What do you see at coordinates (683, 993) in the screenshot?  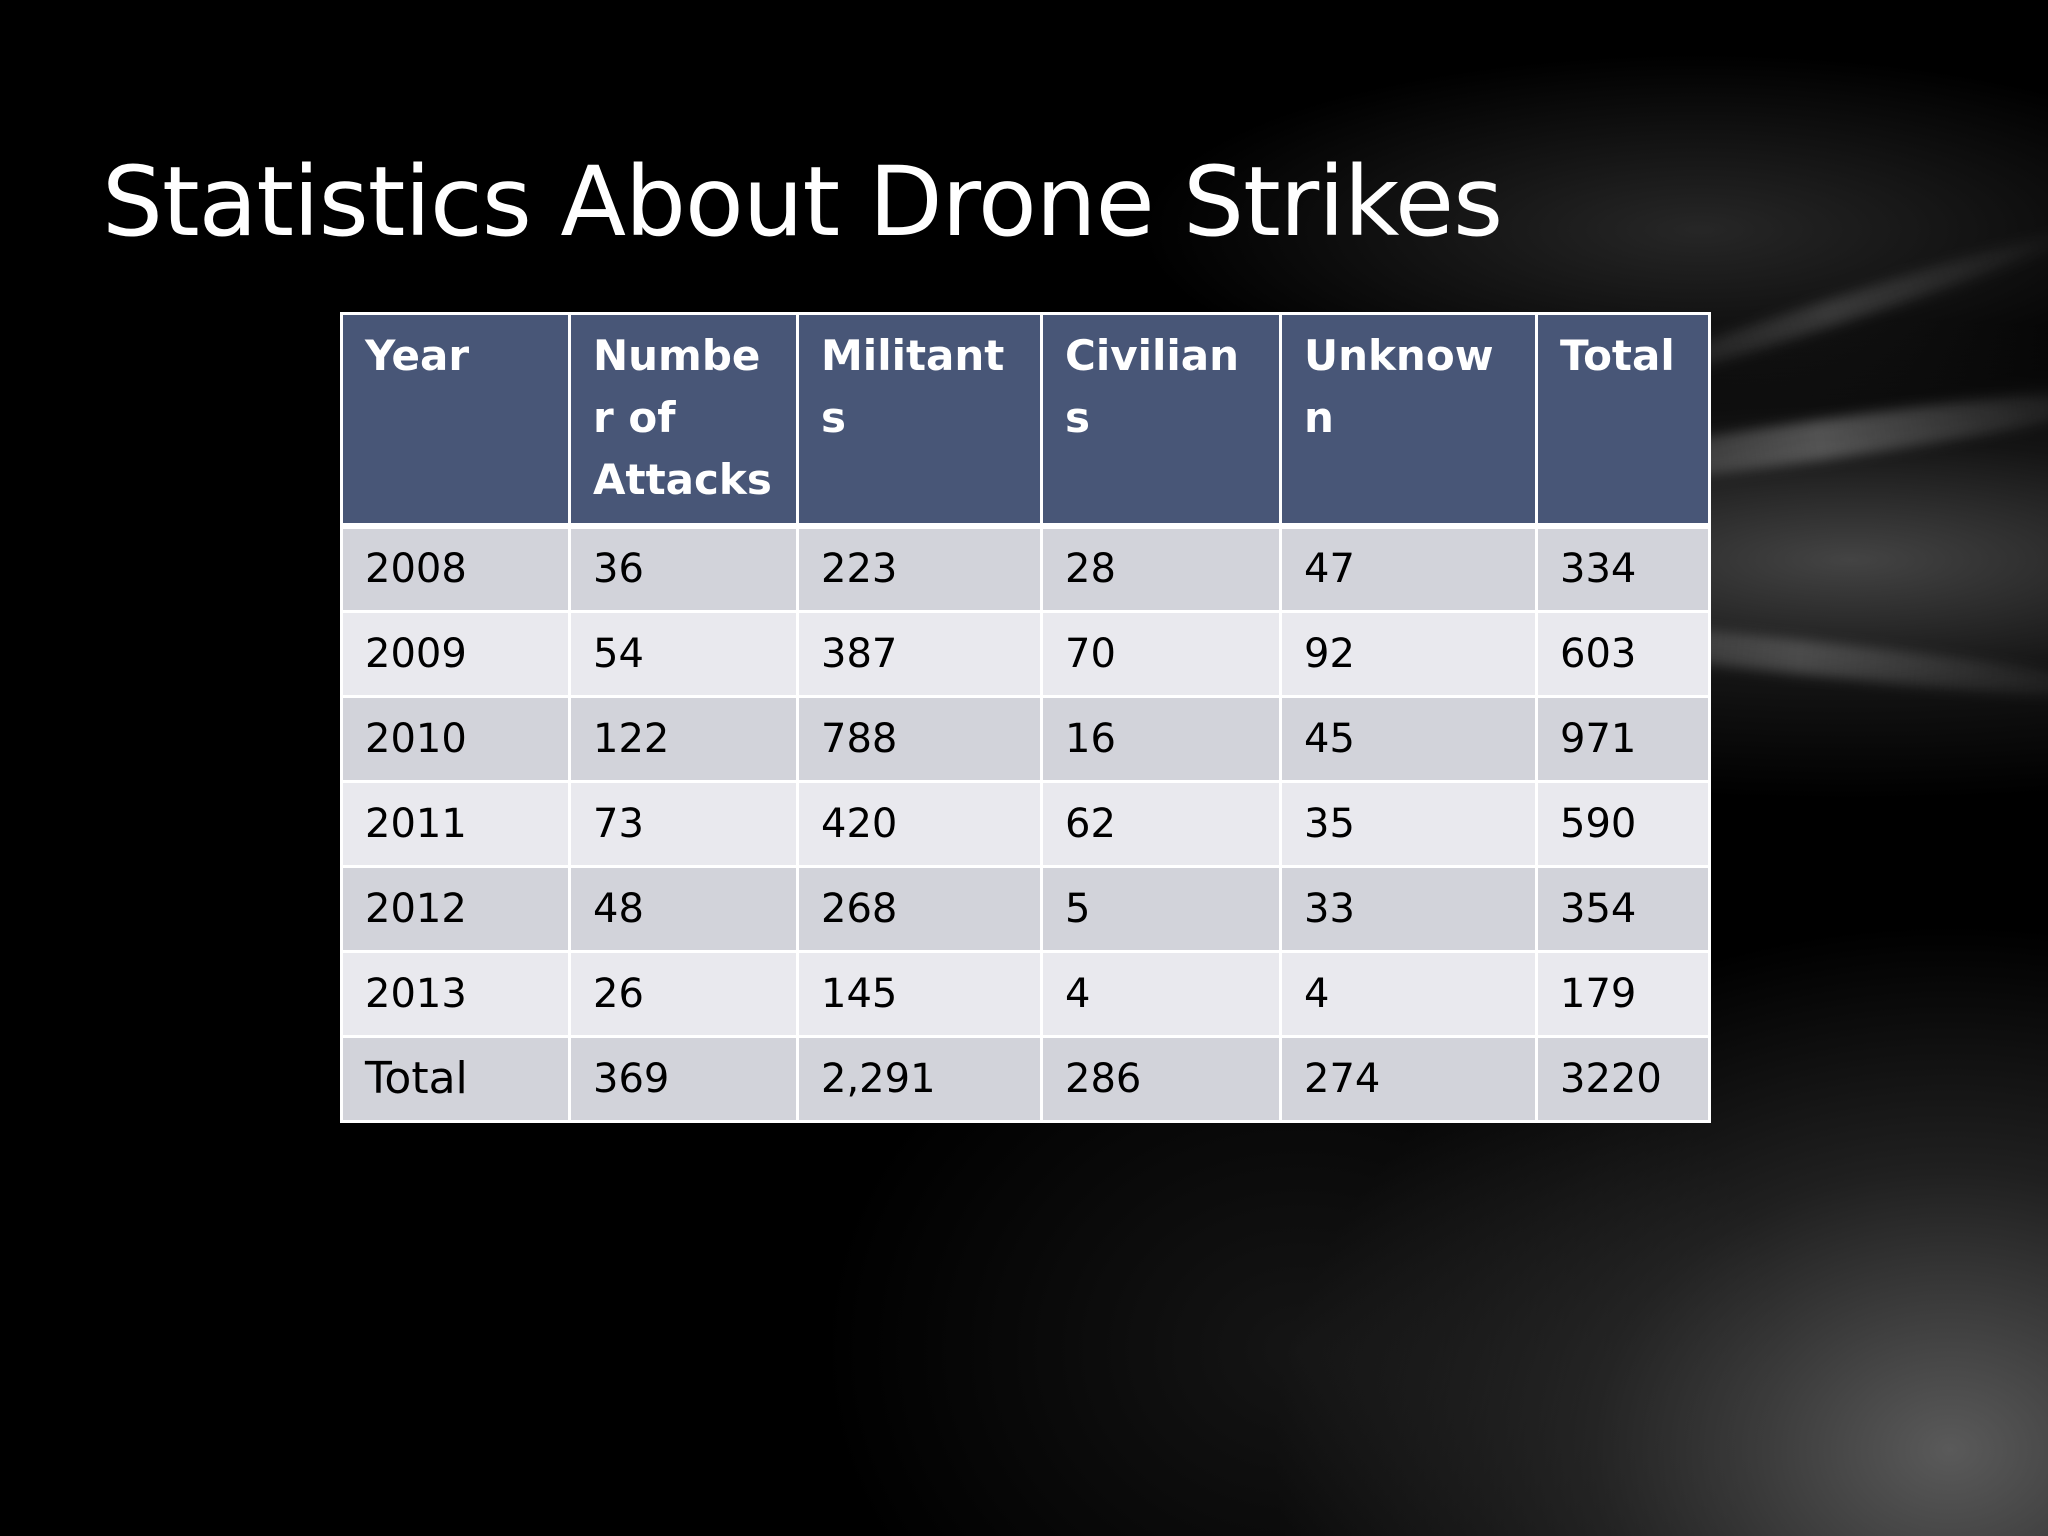 I see `cell-attacks: 26` at bounding box center [683, 993].